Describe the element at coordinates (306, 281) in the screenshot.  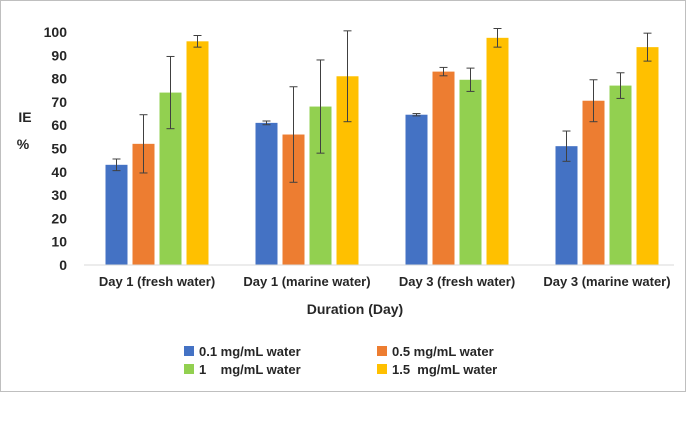
I see `x-tick-label: Day 1 (marine water)` at that location.